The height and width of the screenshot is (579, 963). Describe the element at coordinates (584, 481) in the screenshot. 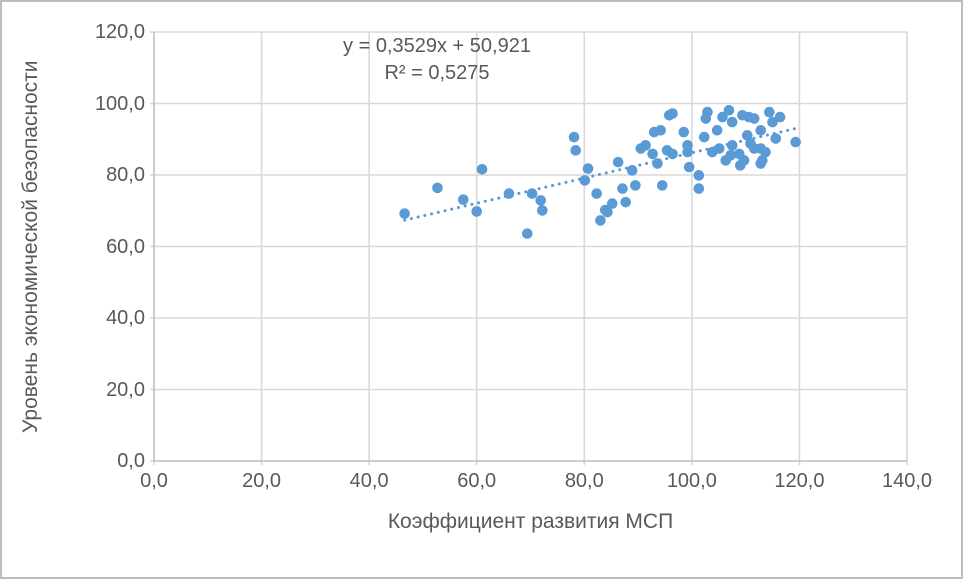

I see `x-tick-label: 80,0` at that location.